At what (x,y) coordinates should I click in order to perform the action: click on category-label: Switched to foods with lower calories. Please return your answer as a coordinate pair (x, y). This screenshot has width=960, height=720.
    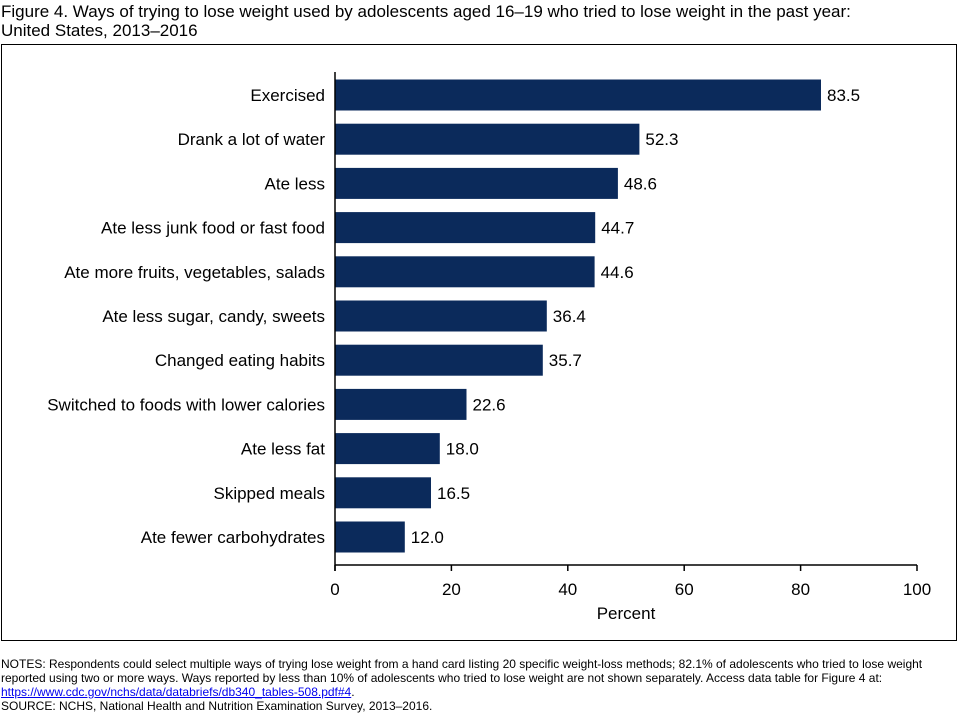
    Looking at the image, I should click on (186, 404).